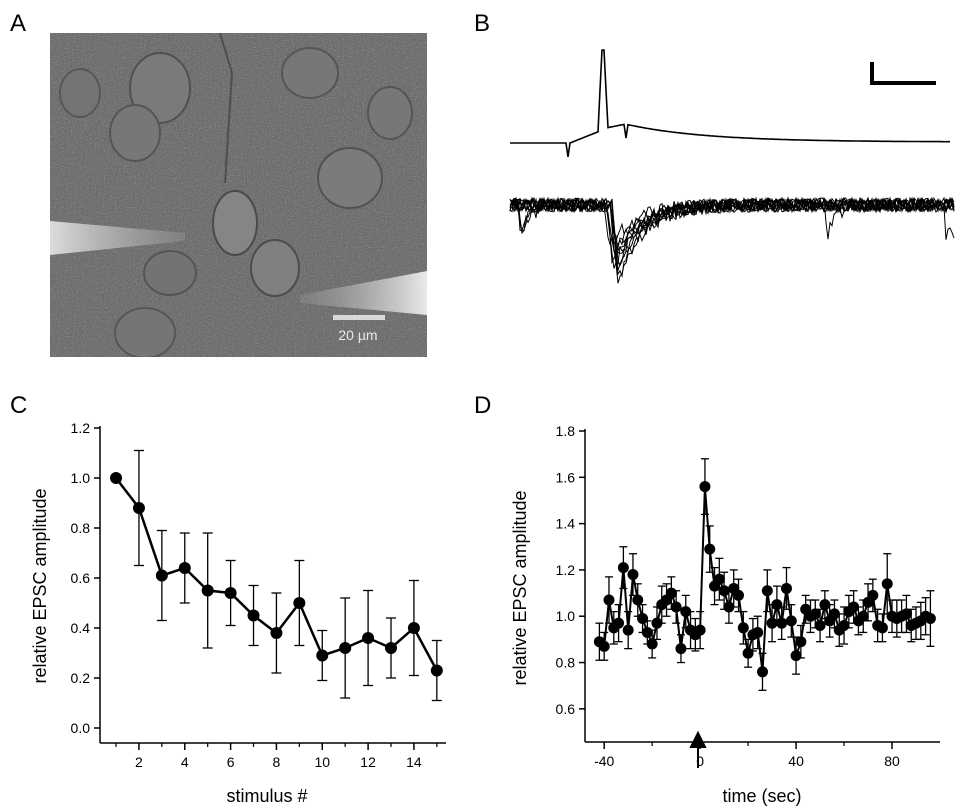  Describe the element at coordinates (368, 762) in the screenshot. I see `x-tick-label: 12` at that location.